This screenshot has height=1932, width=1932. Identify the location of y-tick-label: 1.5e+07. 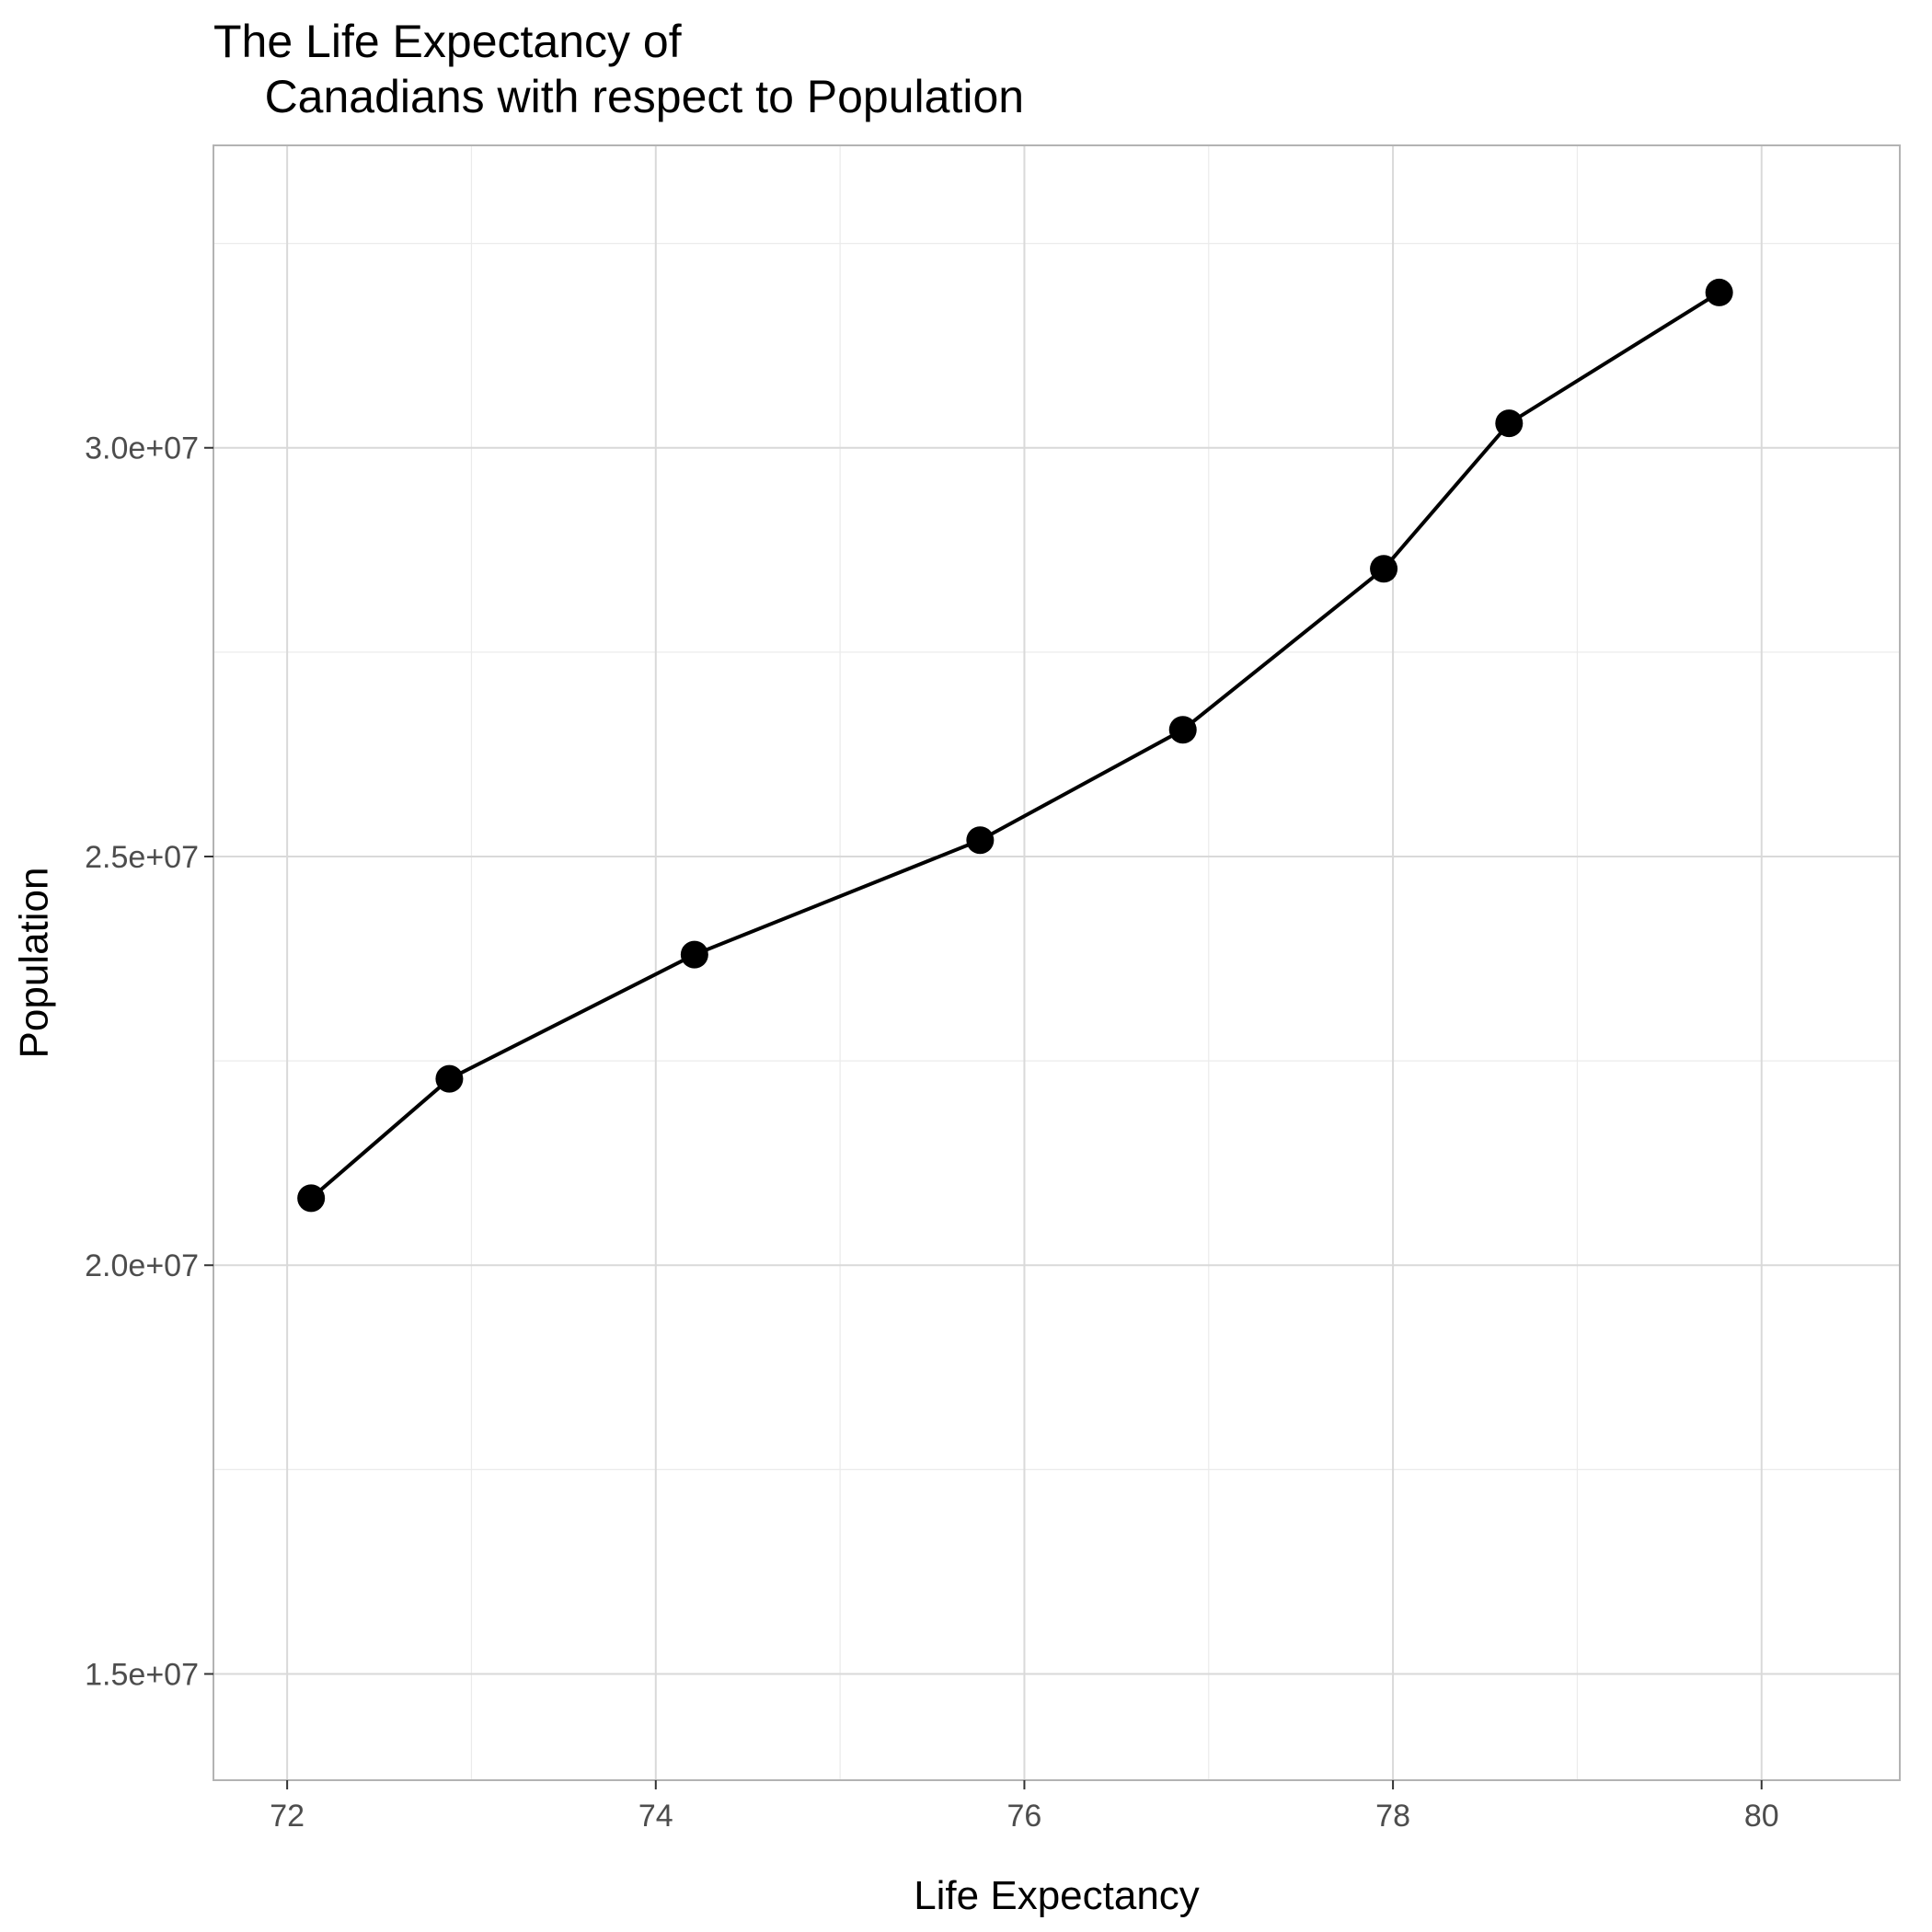
(142, 1674).